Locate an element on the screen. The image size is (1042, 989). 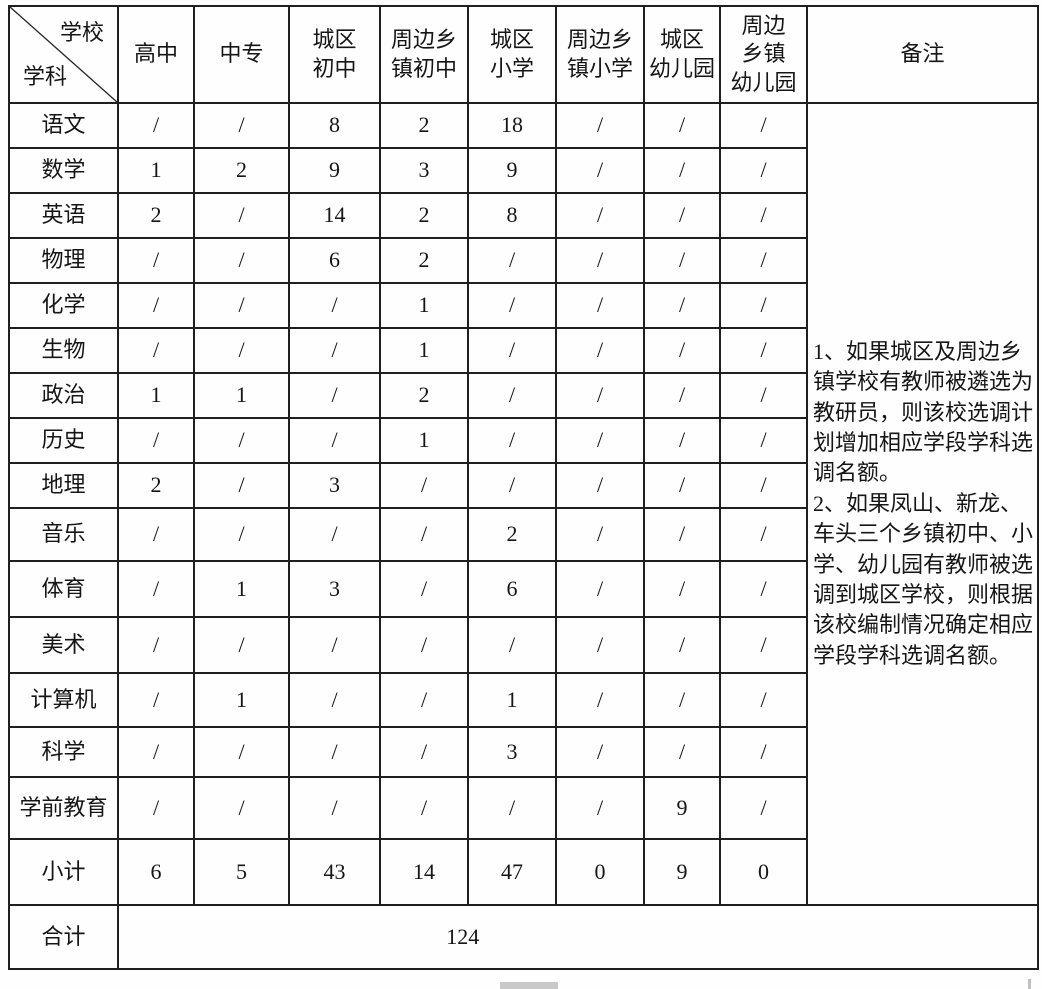
subject-row: 化学 / //1// / / is located at coordinates (523, 305).